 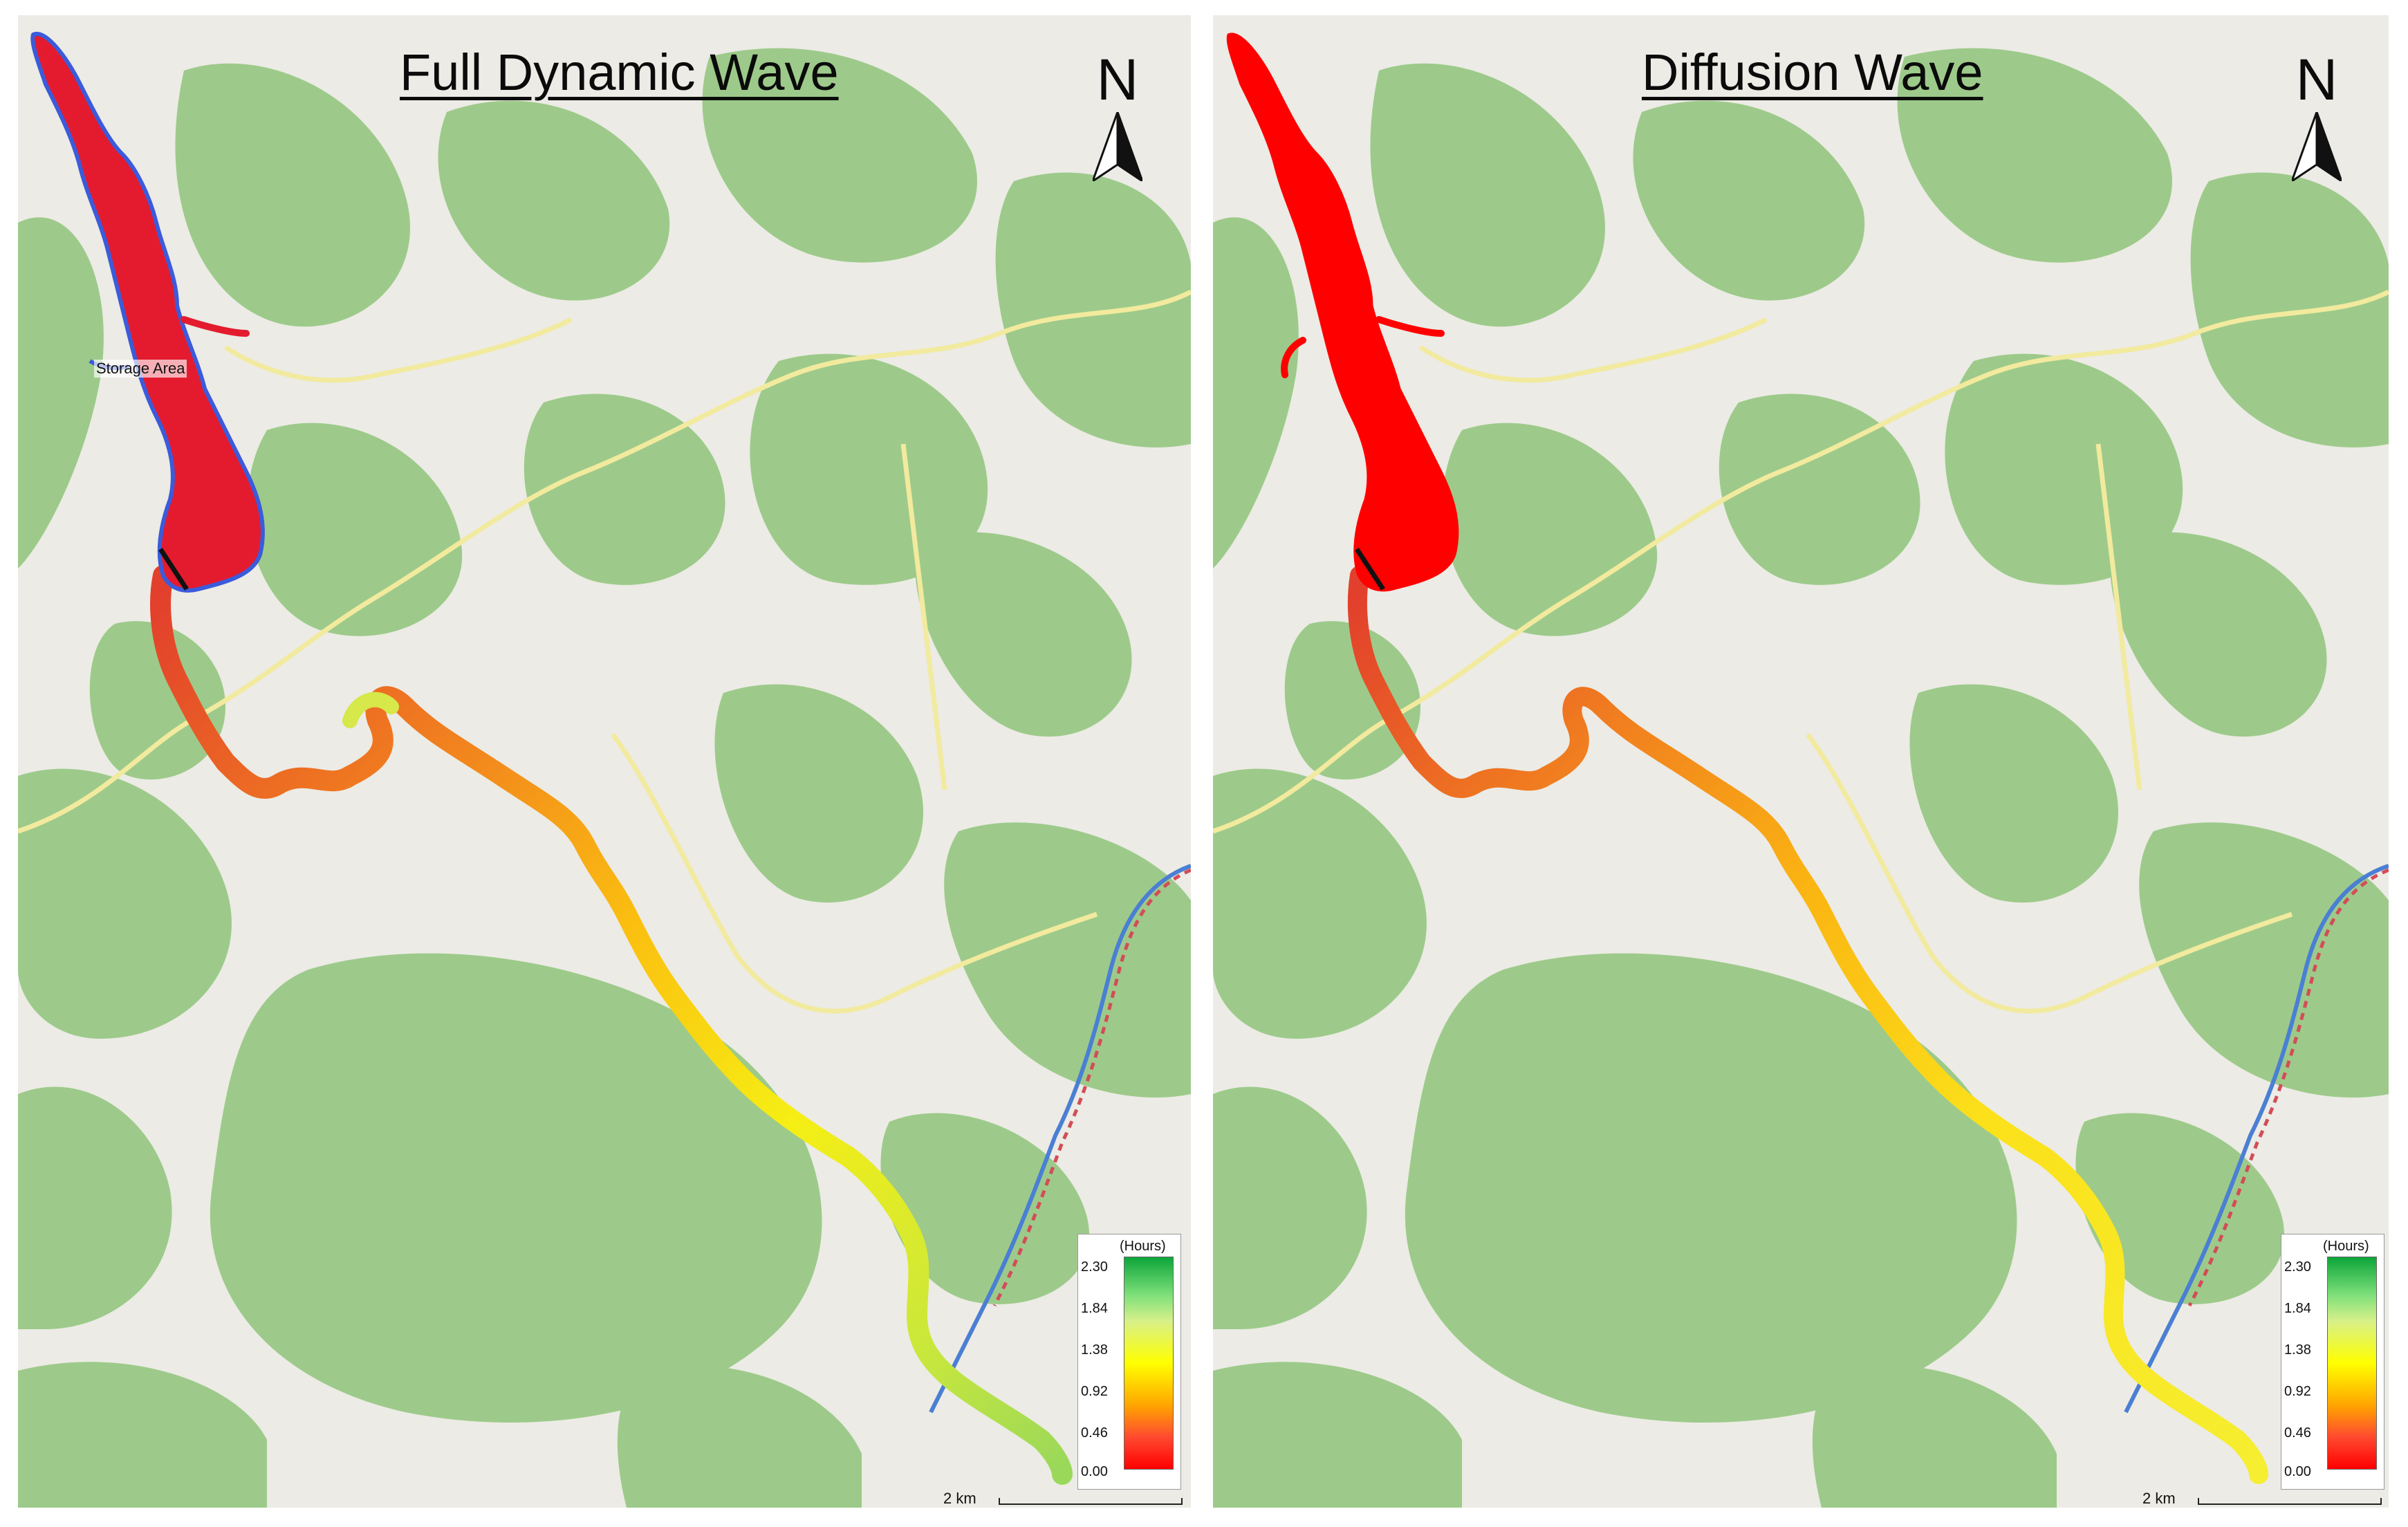 I want to click on panel-title: Full Dynamic Wave, so click(x=620, y=72).